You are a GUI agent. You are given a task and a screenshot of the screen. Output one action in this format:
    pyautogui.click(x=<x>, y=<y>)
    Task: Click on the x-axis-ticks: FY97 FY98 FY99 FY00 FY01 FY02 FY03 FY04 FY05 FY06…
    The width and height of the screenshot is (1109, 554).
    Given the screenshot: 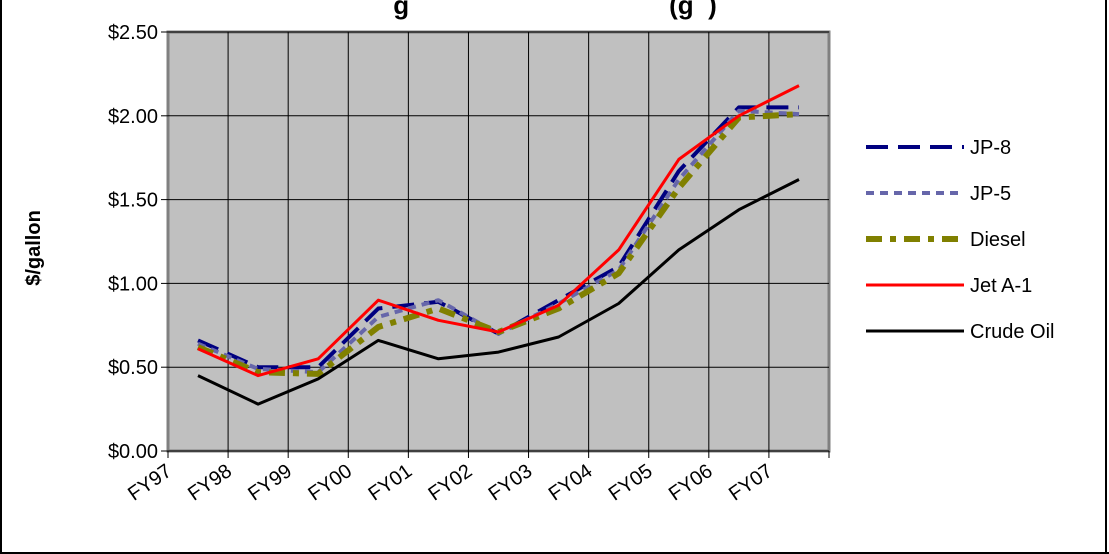 What is the action you would take?
    pyautogui.click(x=477, y=478)
    